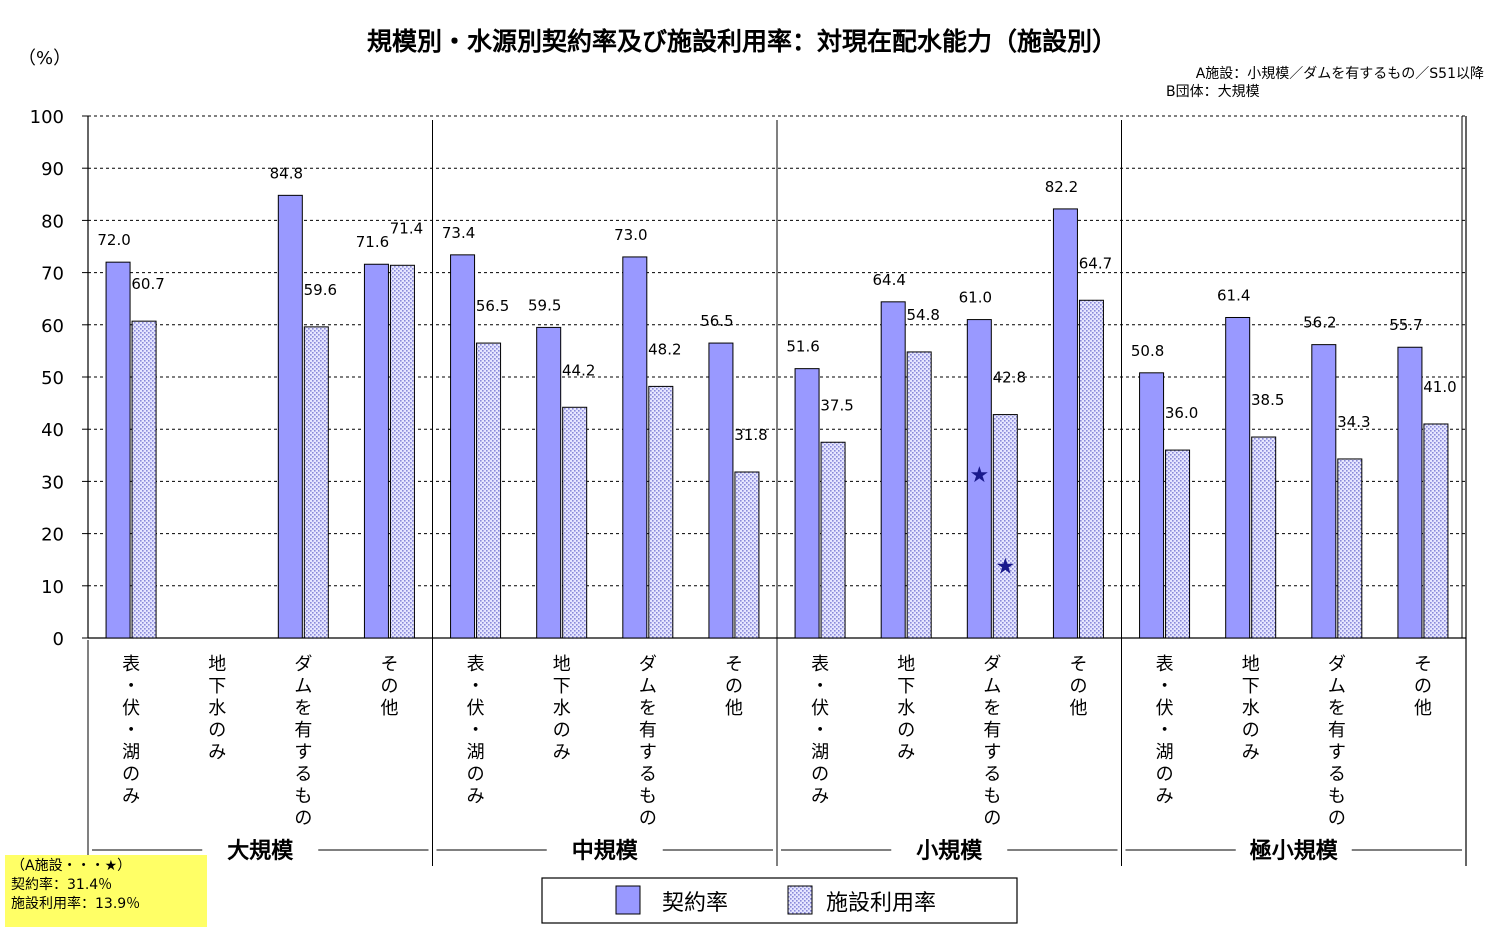 This screenshot has width=1499, height=927. What do you see at coordinates (802, 347) in the screenshot?
I see `data-label-contract-rate: 51.6` at bounding box center [802, 347].